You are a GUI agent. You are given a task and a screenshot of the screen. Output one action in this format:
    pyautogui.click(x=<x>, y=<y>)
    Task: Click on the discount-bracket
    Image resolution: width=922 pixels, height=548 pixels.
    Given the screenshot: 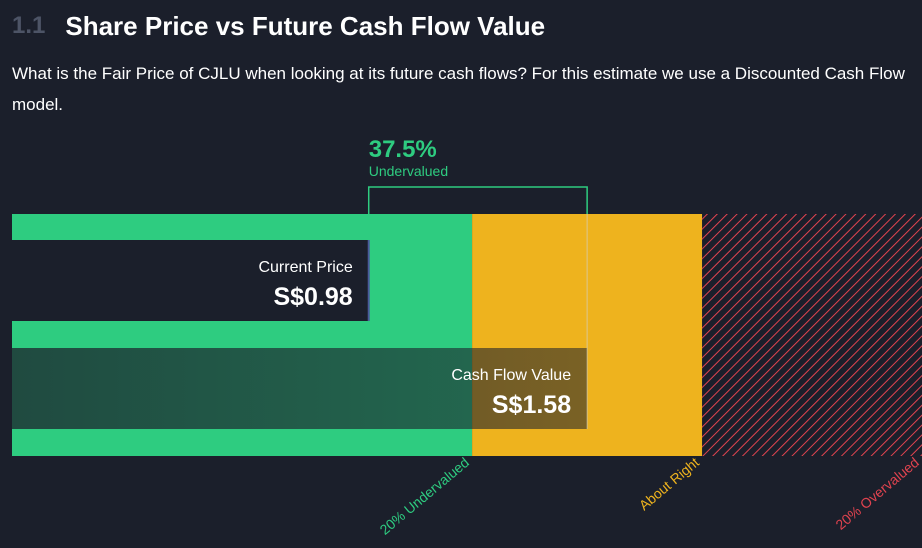 What is the action you would take?
    pyautogui.click(x=477, y=213)
    